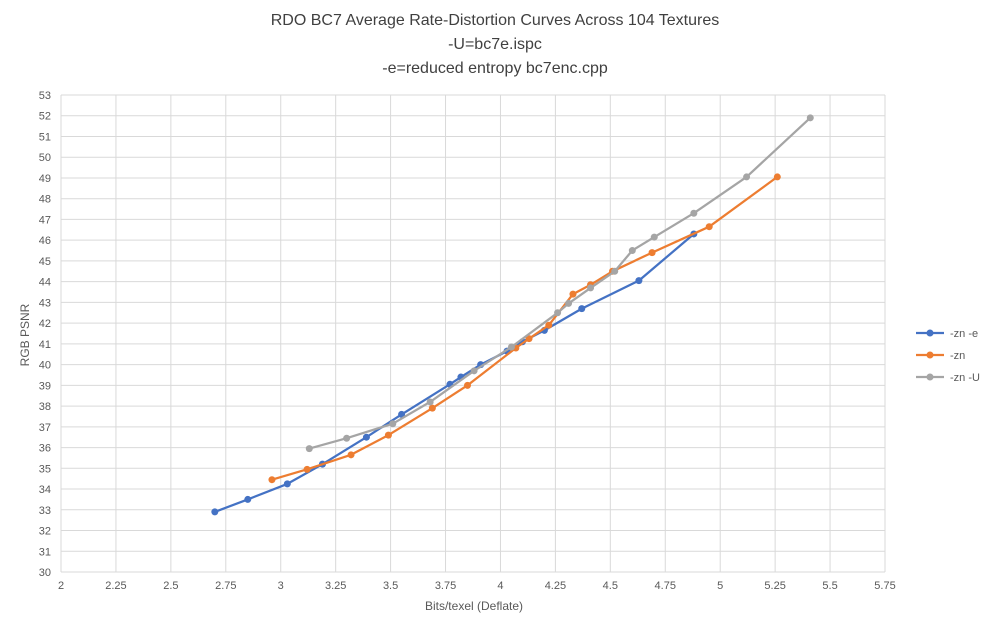 Image resolution: width=990 pixels, height=632 pixels. I want to click on legend-entry: -zn -e, so click(947, 334).